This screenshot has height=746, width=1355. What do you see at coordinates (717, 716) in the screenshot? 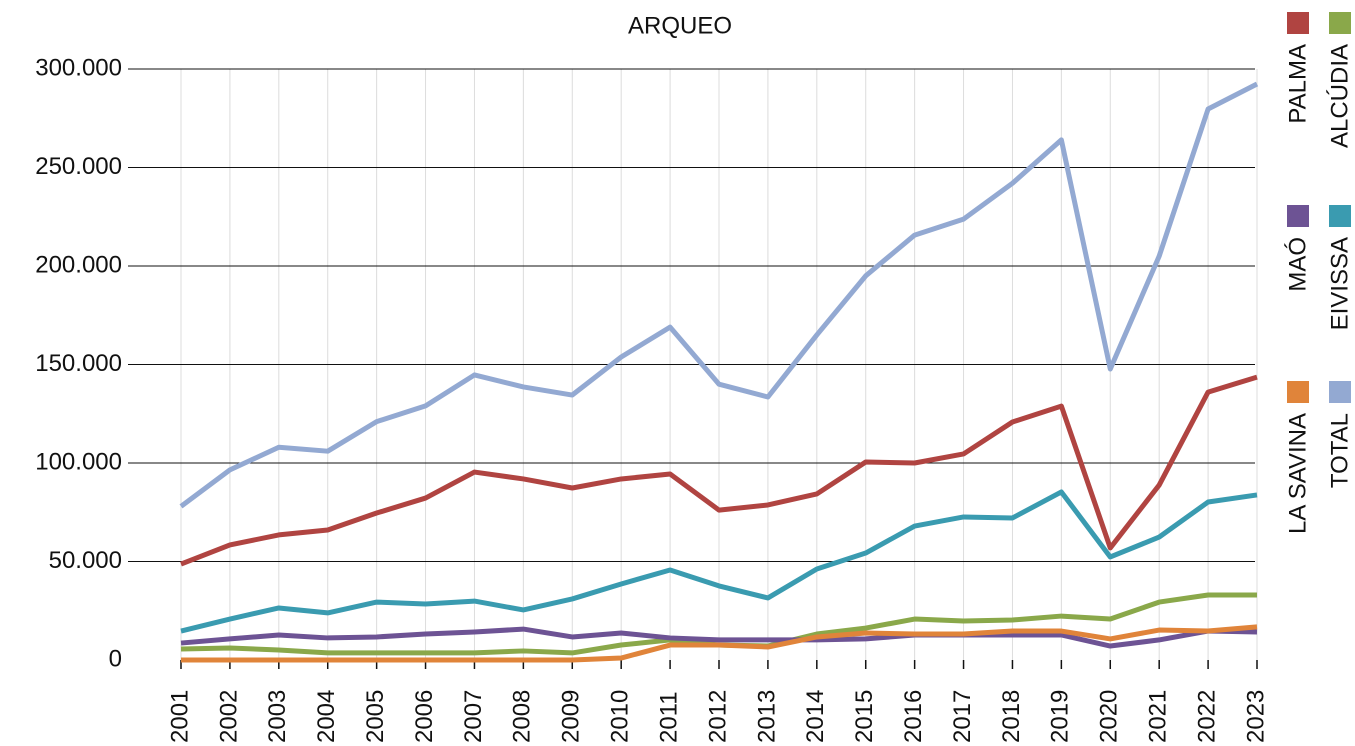
I see `x-tick-label: 2012` at bounding box center [717, 716].